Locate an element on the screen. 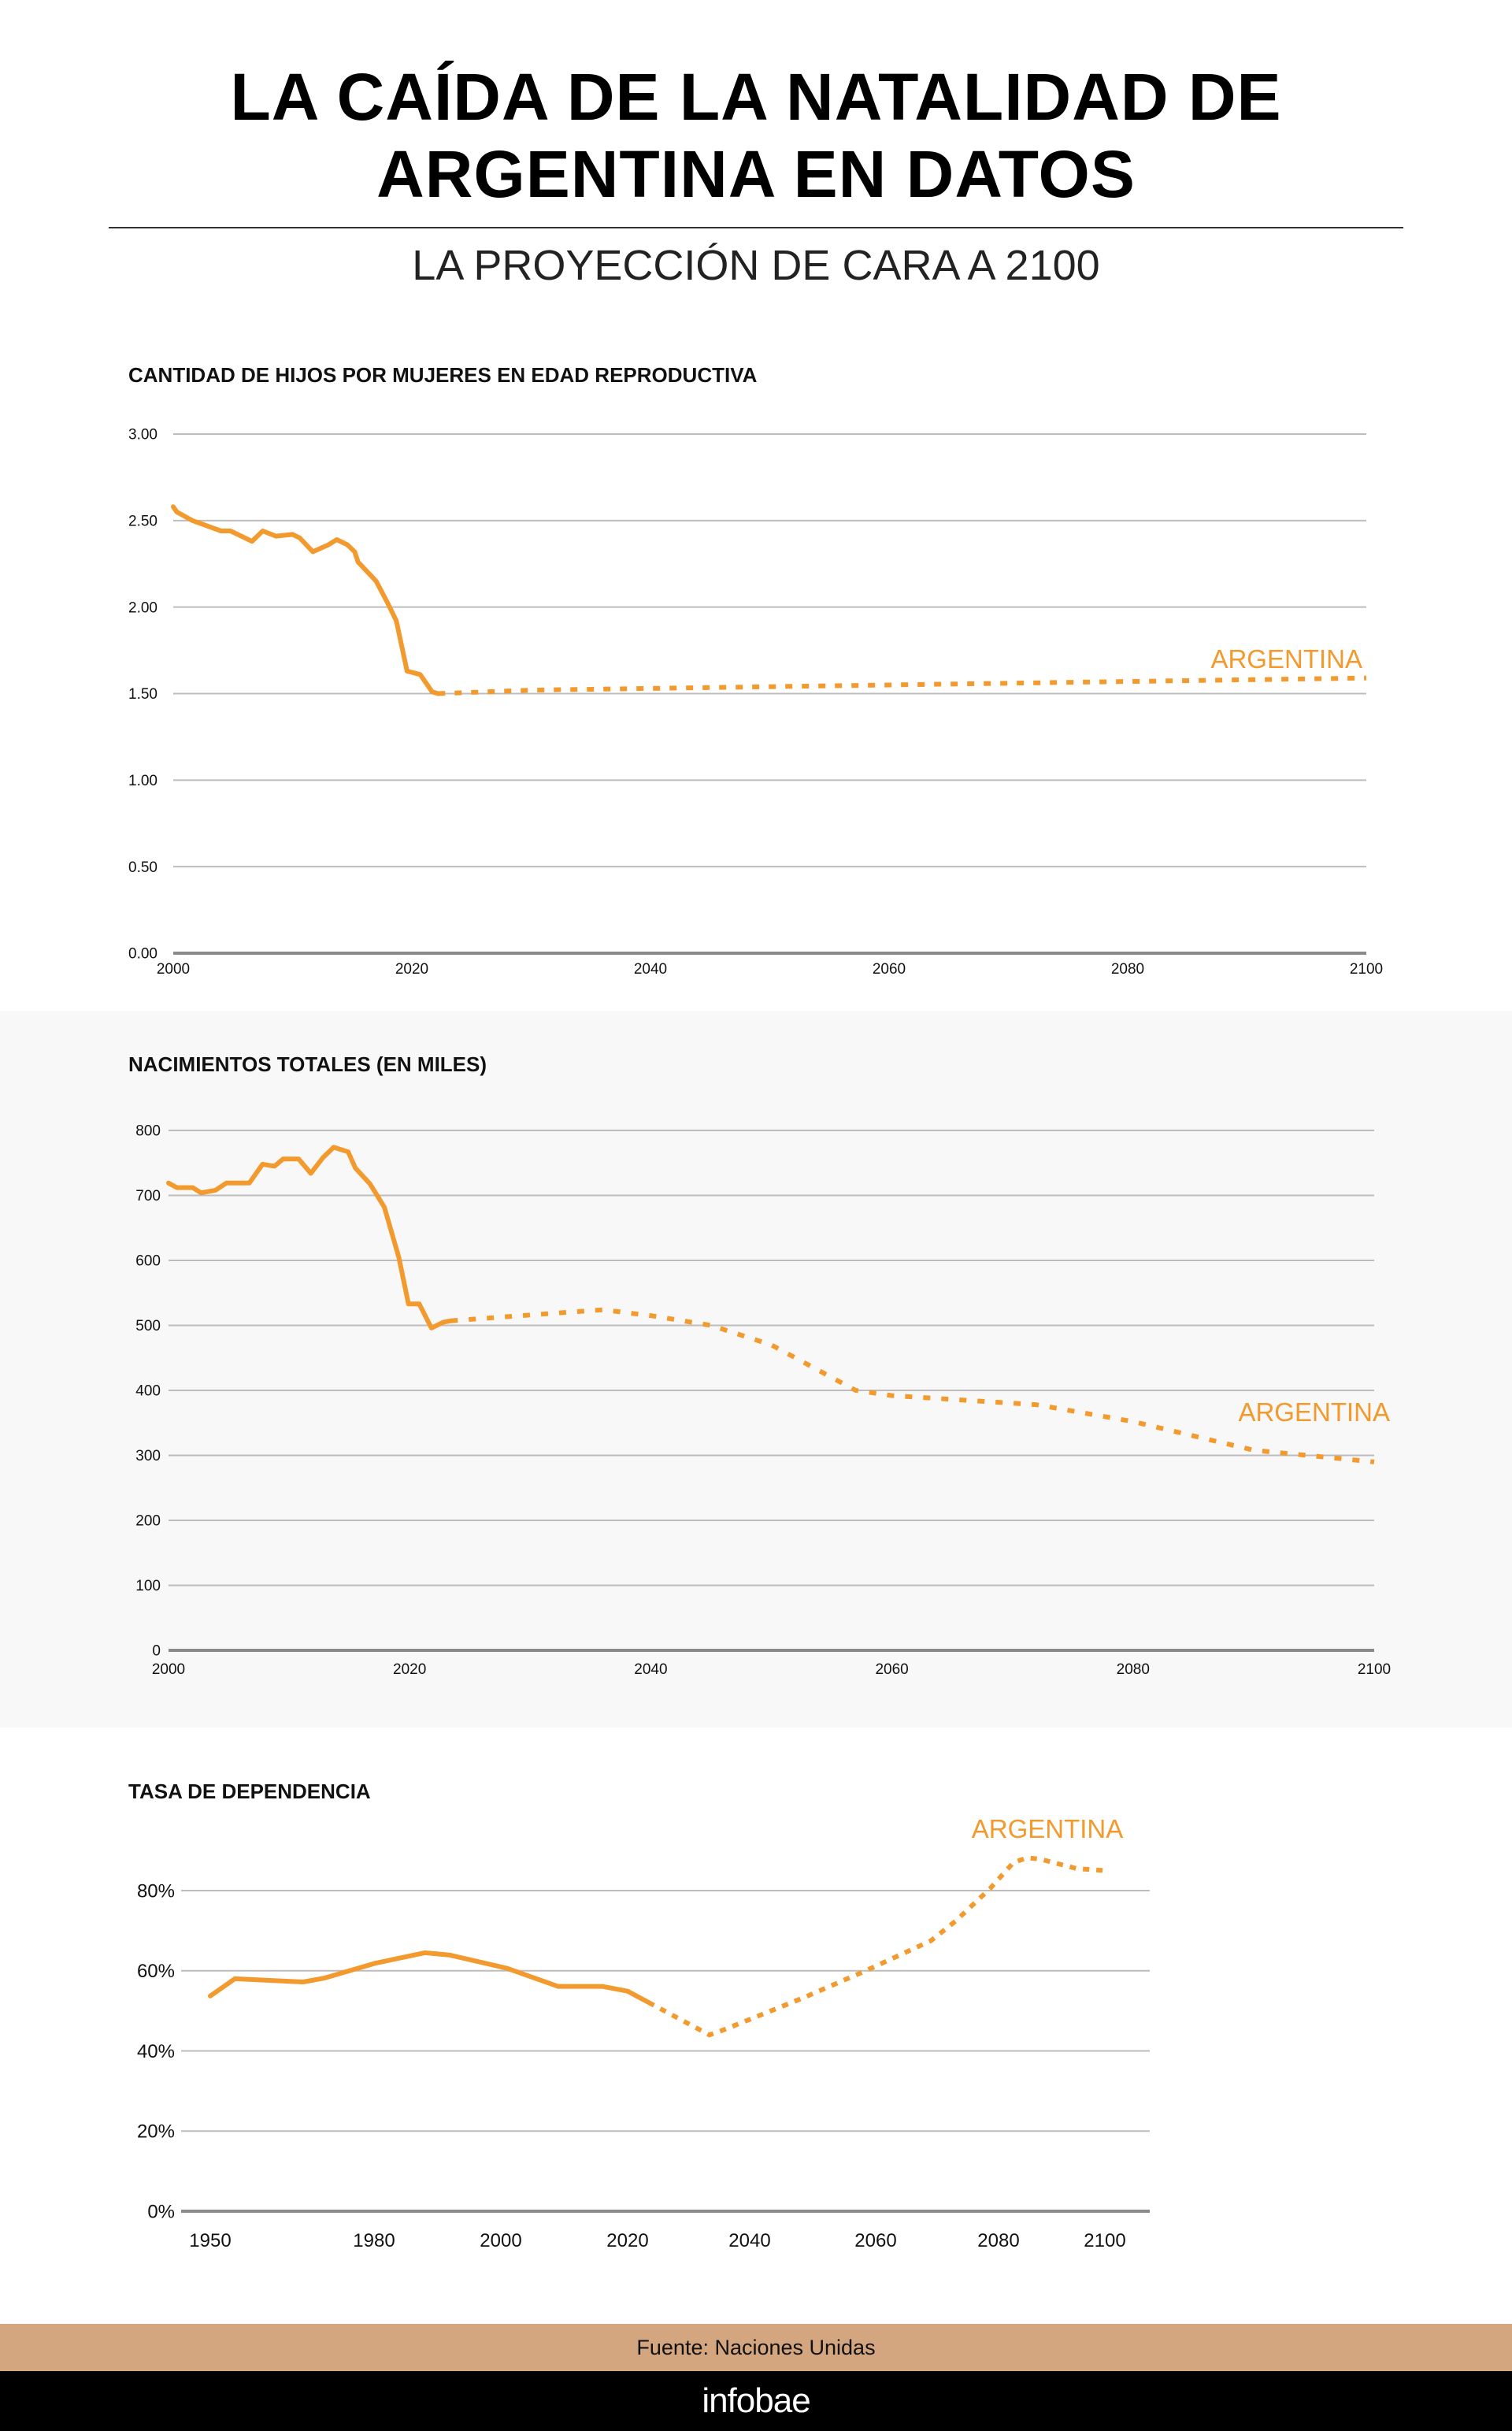 Image resolution: width=1512 pixels, height=2431 pixels. chart1-x-tick-label: 2060 is located at coordinates (889, 970).